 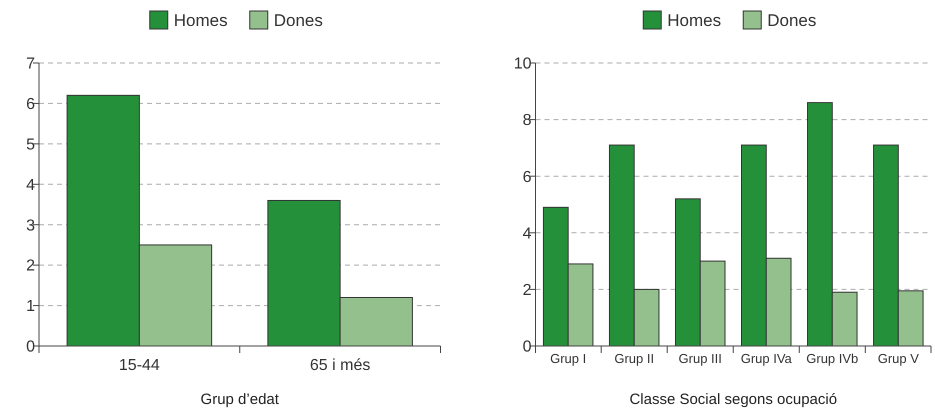 I want to click on x-tick-label: Grup II, so click(x=634, y=358).